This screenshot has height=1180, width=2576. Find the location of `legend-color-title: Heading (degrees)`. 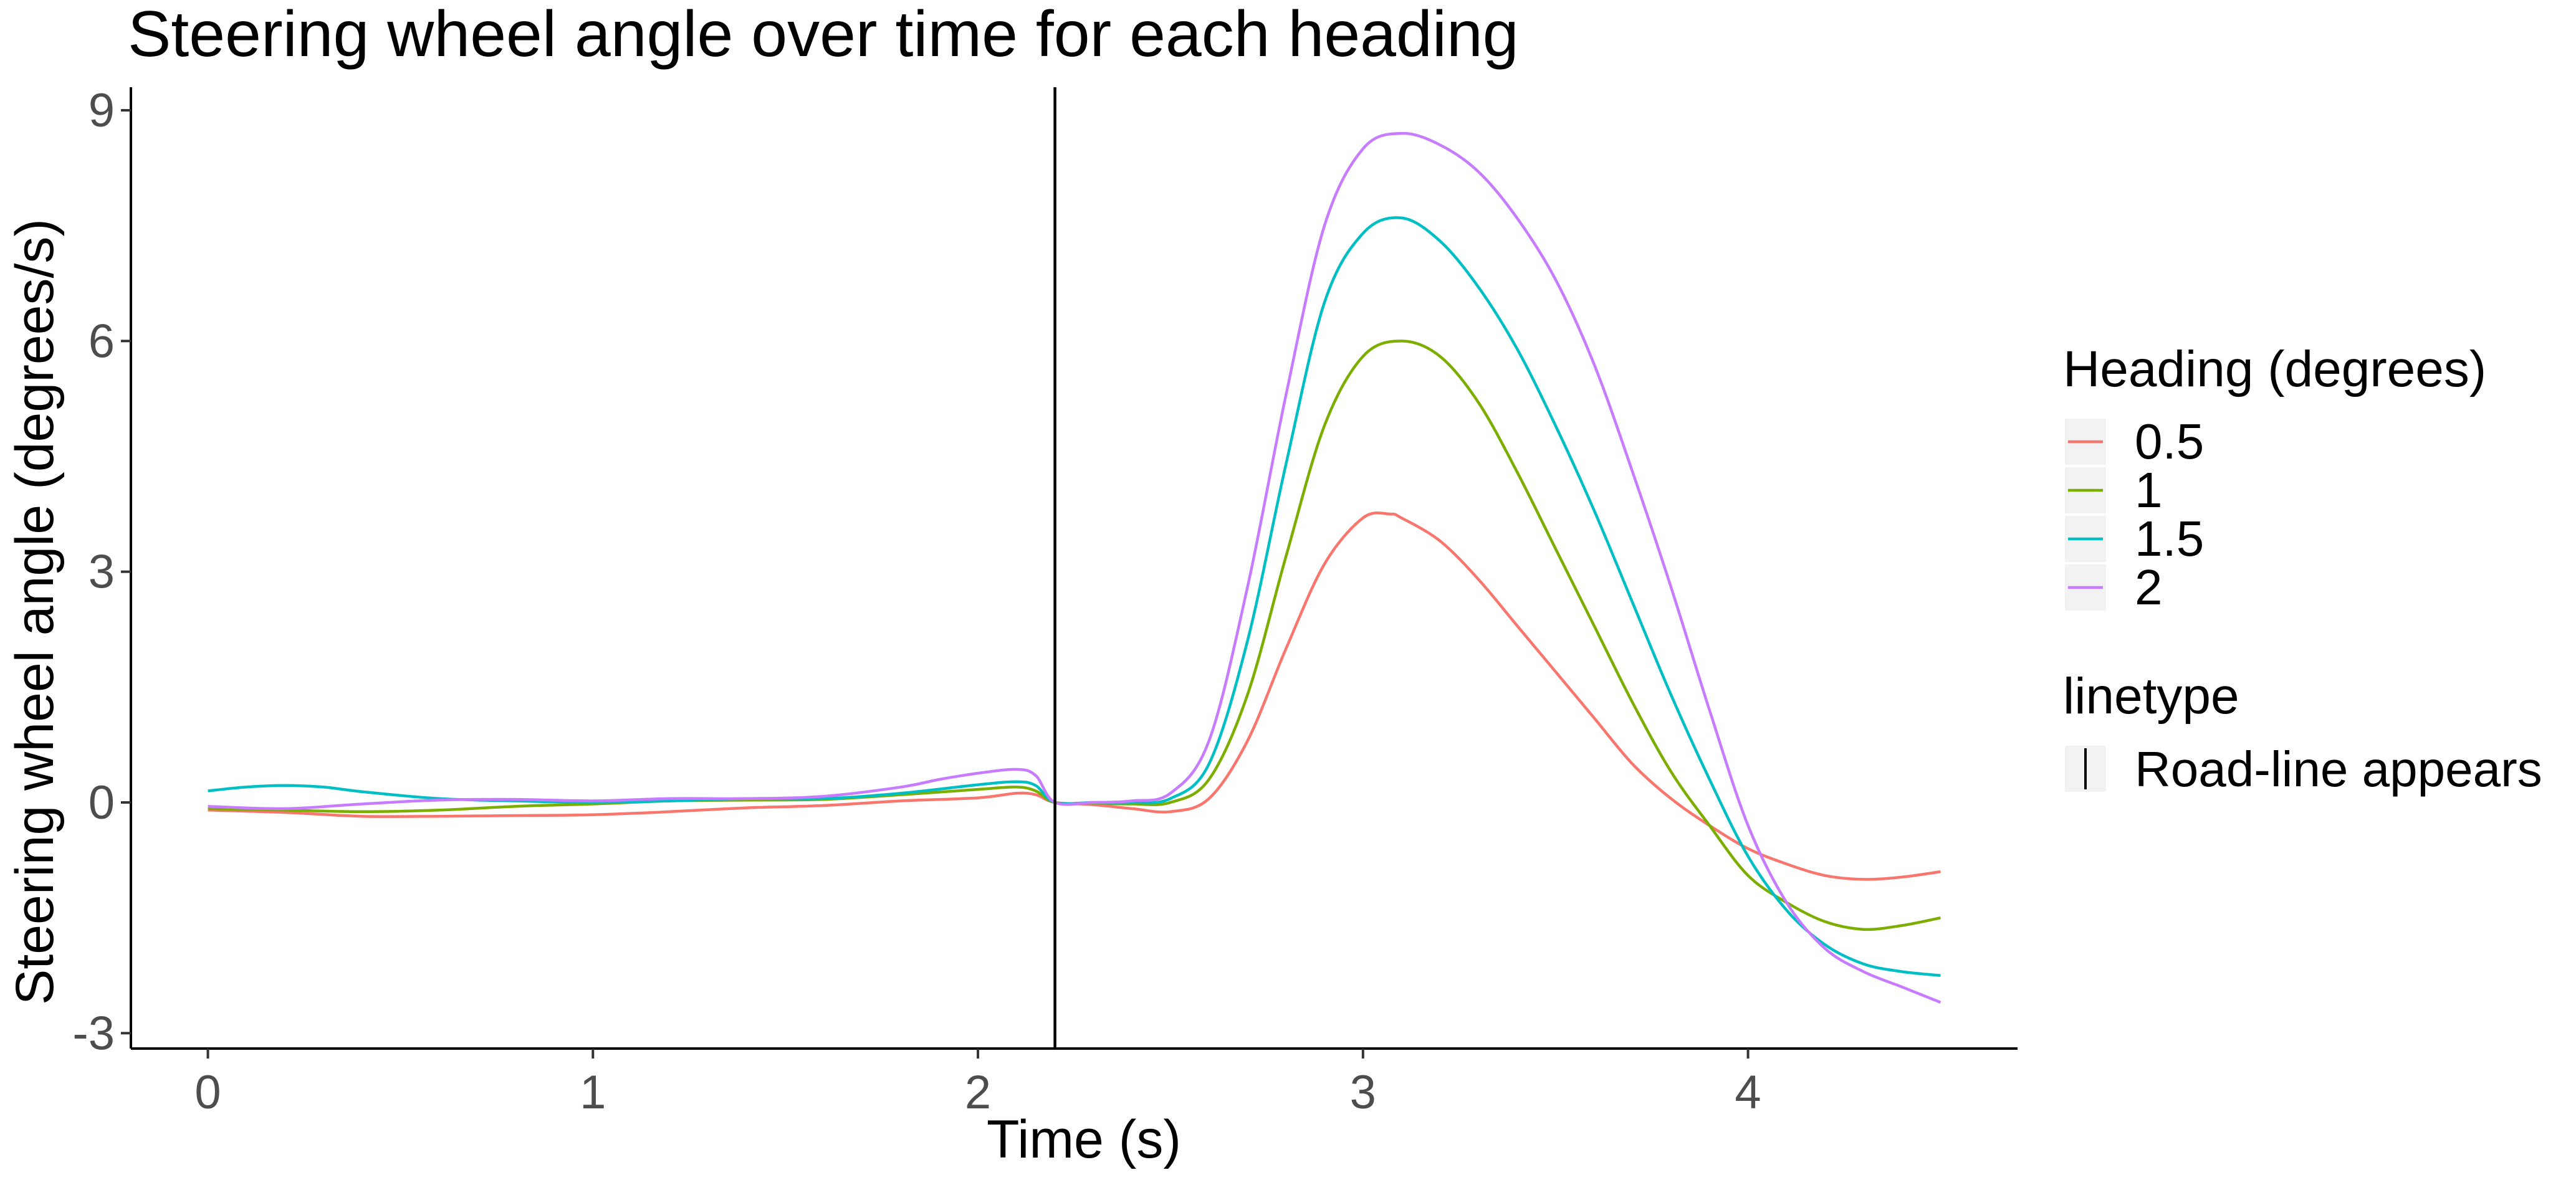

legend-color-title: Heading (degrees) is located at coordinates (2274, 369).